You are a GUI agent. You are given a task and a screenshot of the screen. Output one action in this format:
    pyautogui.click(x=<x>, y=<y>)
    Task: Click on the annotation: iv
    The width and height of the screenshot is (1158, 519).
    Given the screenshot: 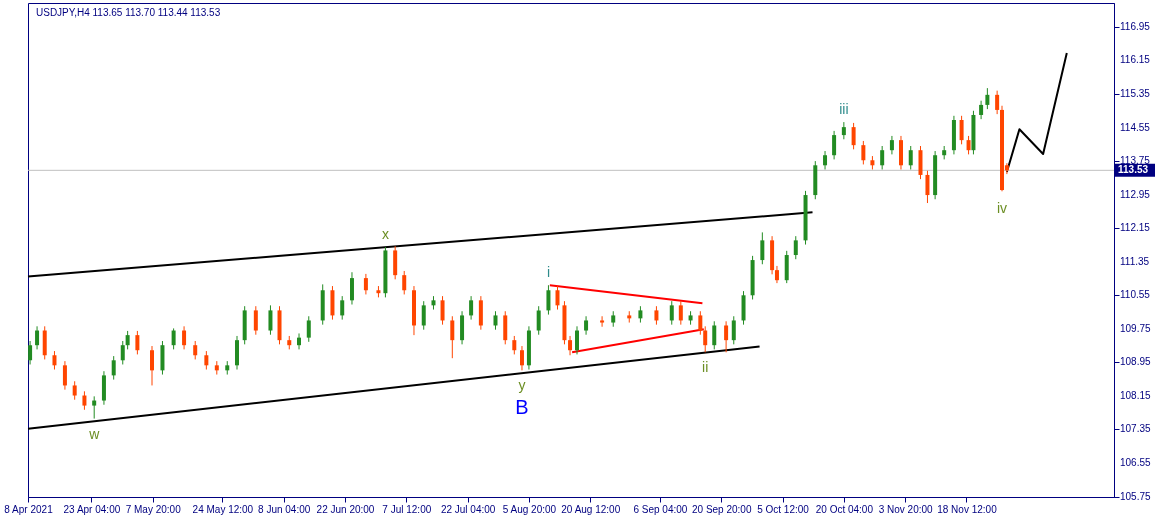 What is the action you would take?
    pyautogui.click(x=1002, y=208)
    